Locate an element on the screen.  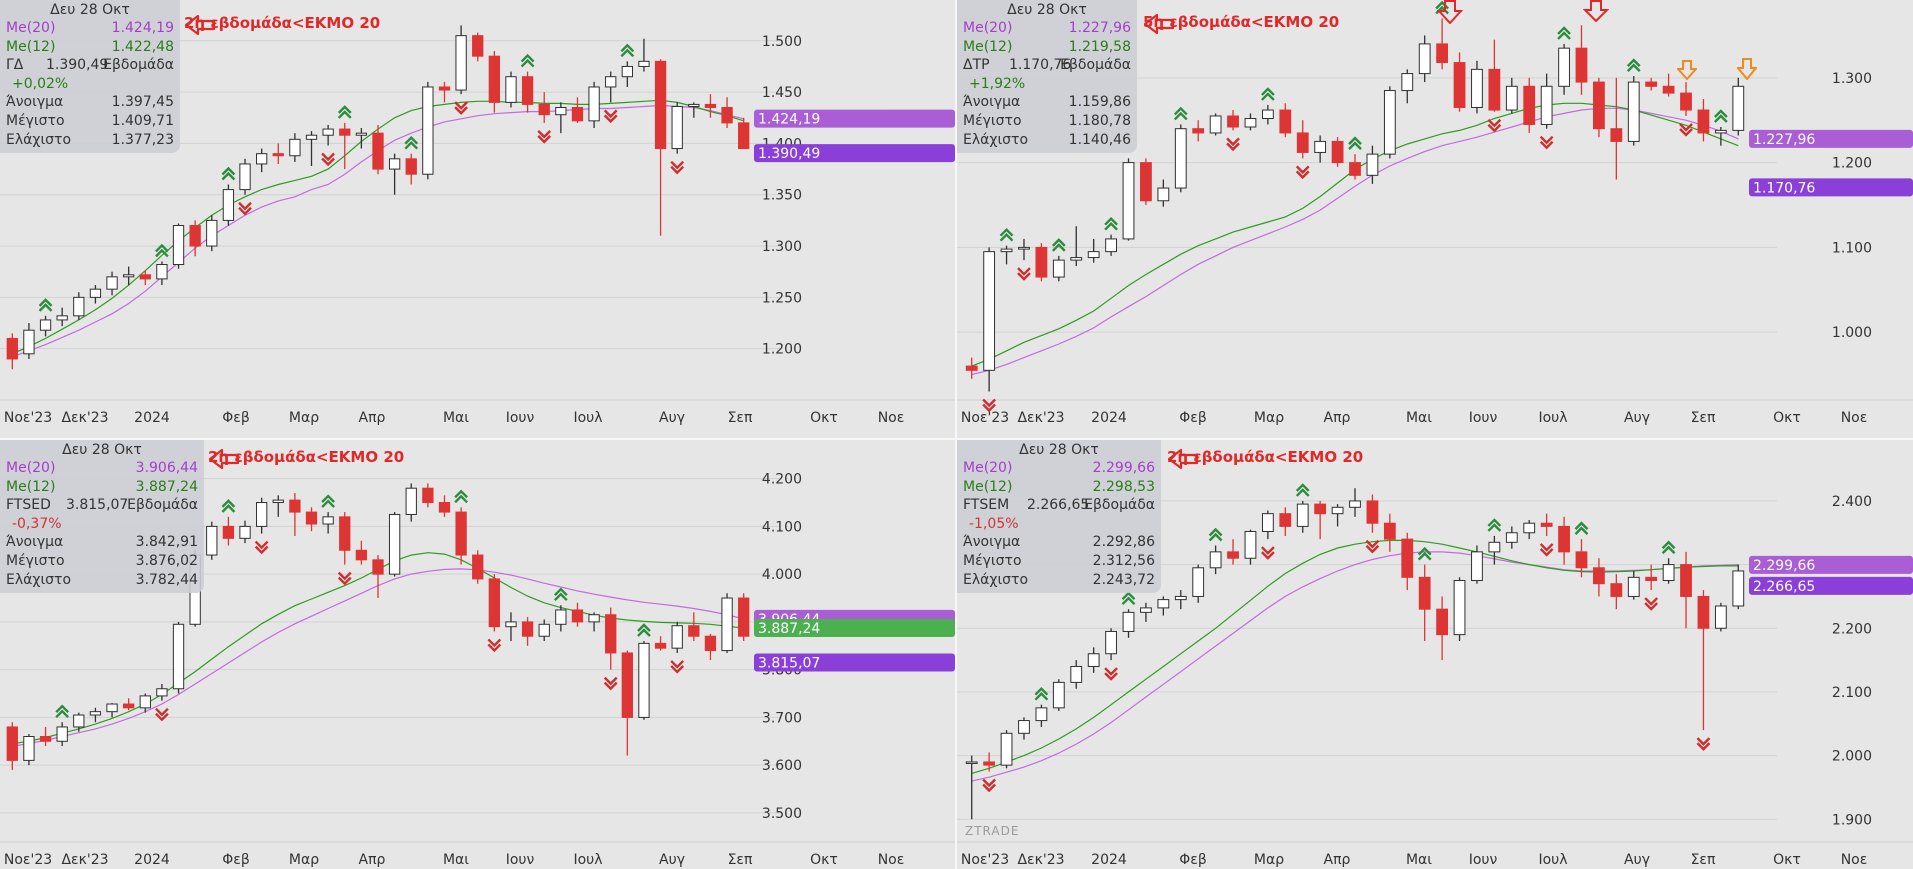
y-tick-label: 1.000 is located at coordinates (1852, 333).